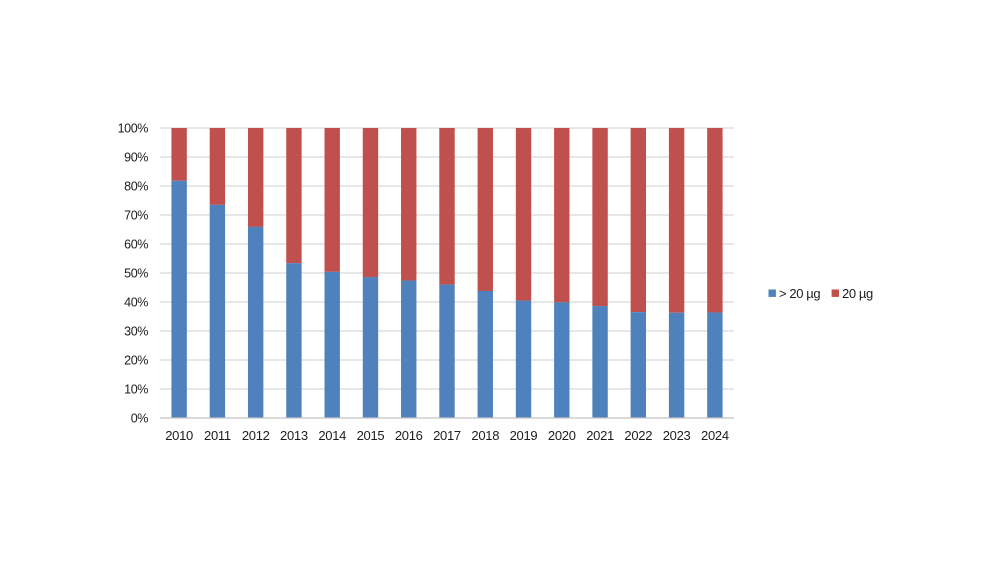 The height and width of the screenshot is (563, 1000). What do you see at coordinates (638, 435) in the screenshot?
I see `svg-text: 2022` at bounding box center [638, 435].